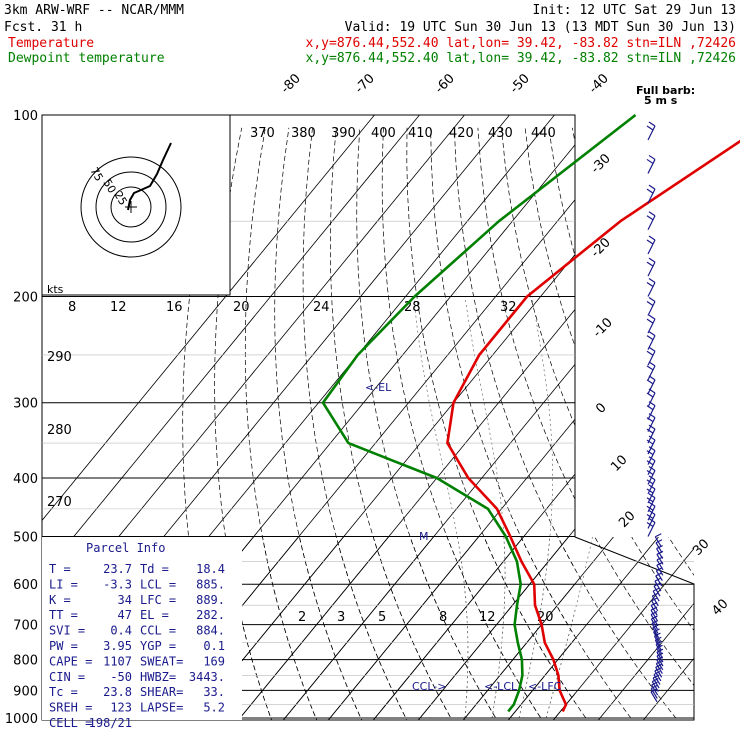 The height and width of the screenshot is (740, 740). I want to click on theta-label: 390, so click(343, 133).